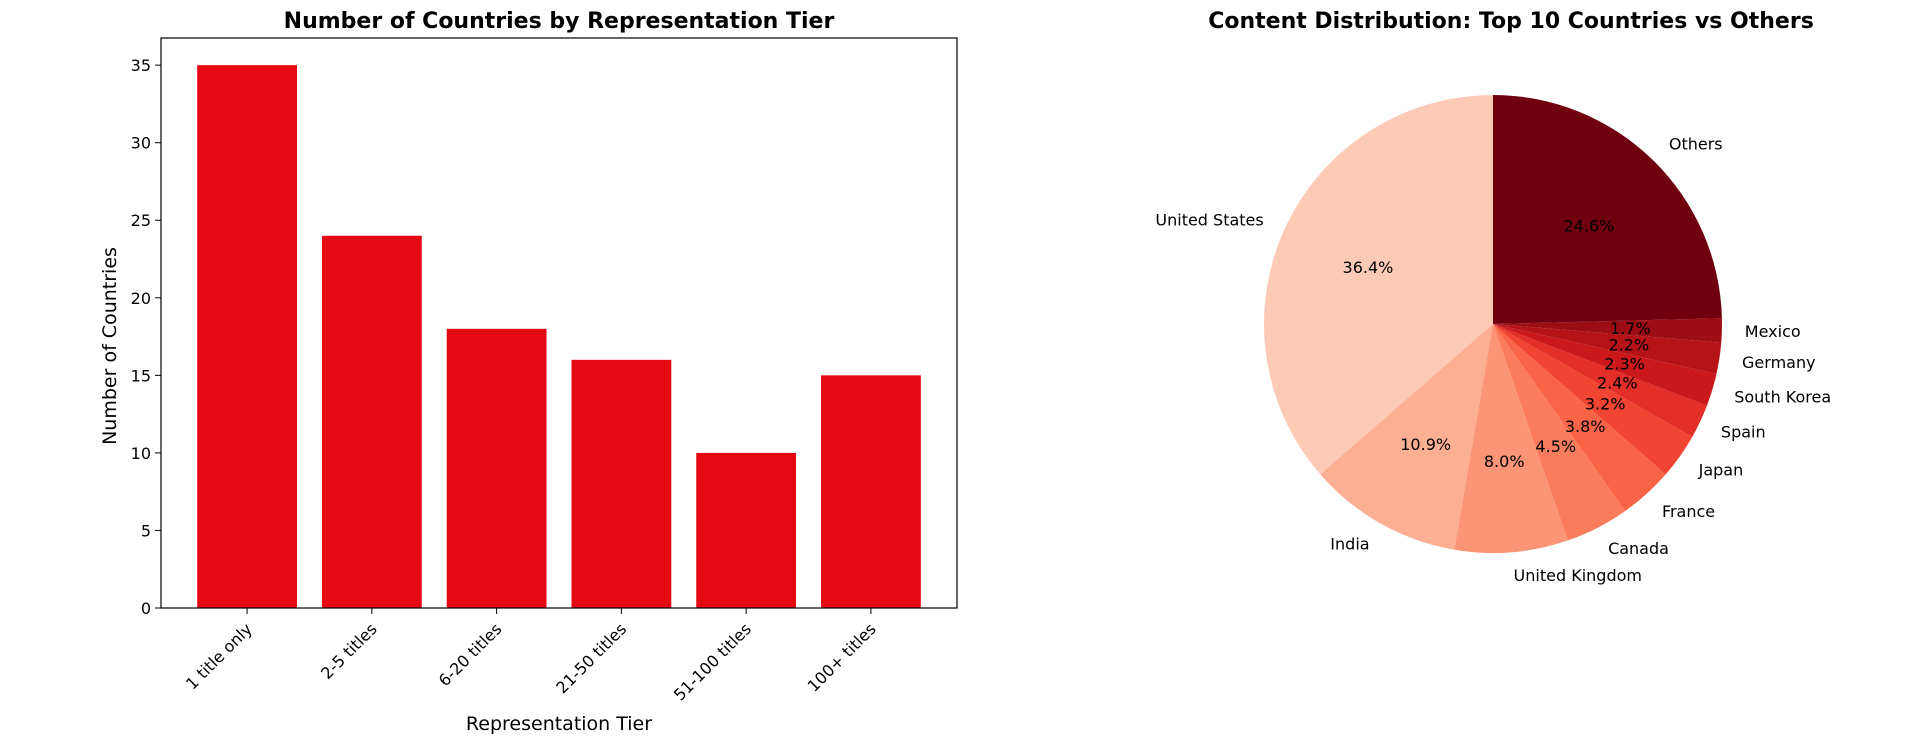 This screenshot has width=1918, height=746. What do you see at coordinates (1585, 426) in the screenshot?
I see `pie-pct-france: 3.8%` at bounding box center [1585, 426].